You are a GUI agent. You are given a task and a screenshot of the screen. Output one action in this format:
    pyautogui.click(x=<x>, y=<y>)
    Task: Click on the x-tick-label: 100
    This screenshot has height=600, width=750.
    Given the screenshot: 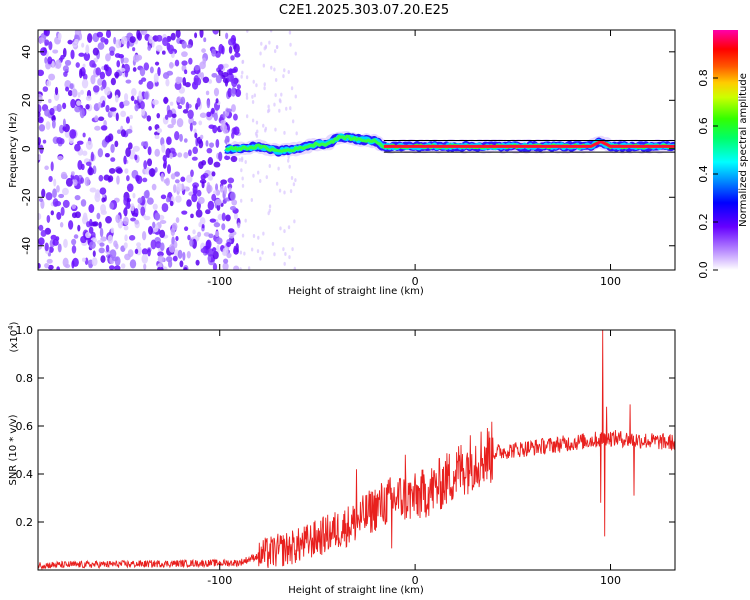 What is the action you would take?
    pyautogui.click(x=610, y=580)
    